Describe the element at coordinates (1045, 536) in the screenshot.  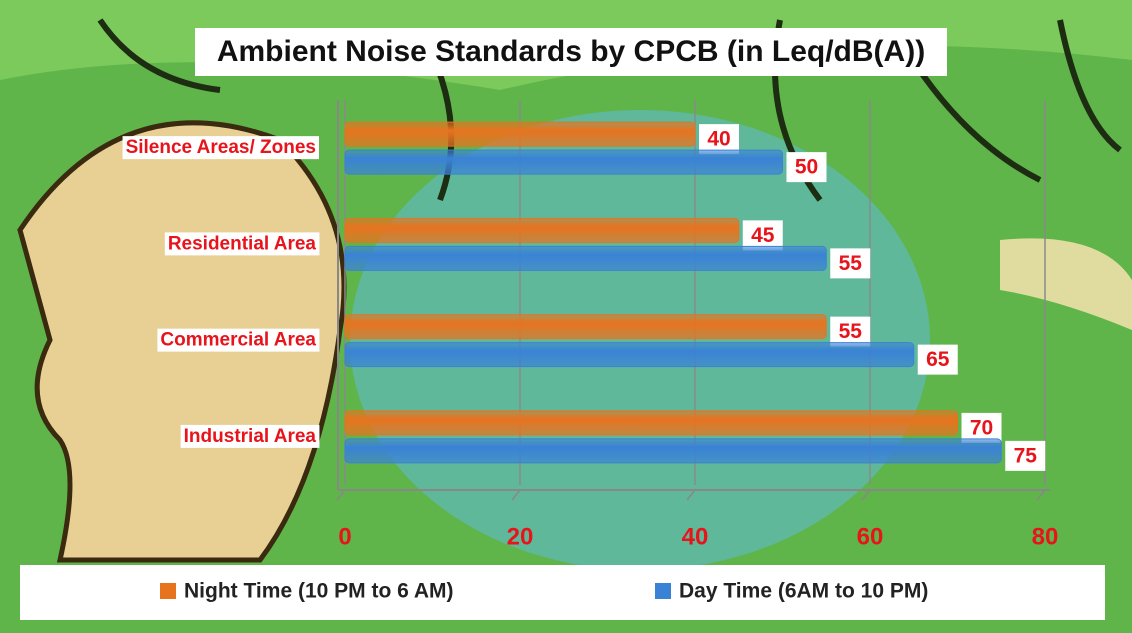
I see `x-tick-label: 80` at that location.